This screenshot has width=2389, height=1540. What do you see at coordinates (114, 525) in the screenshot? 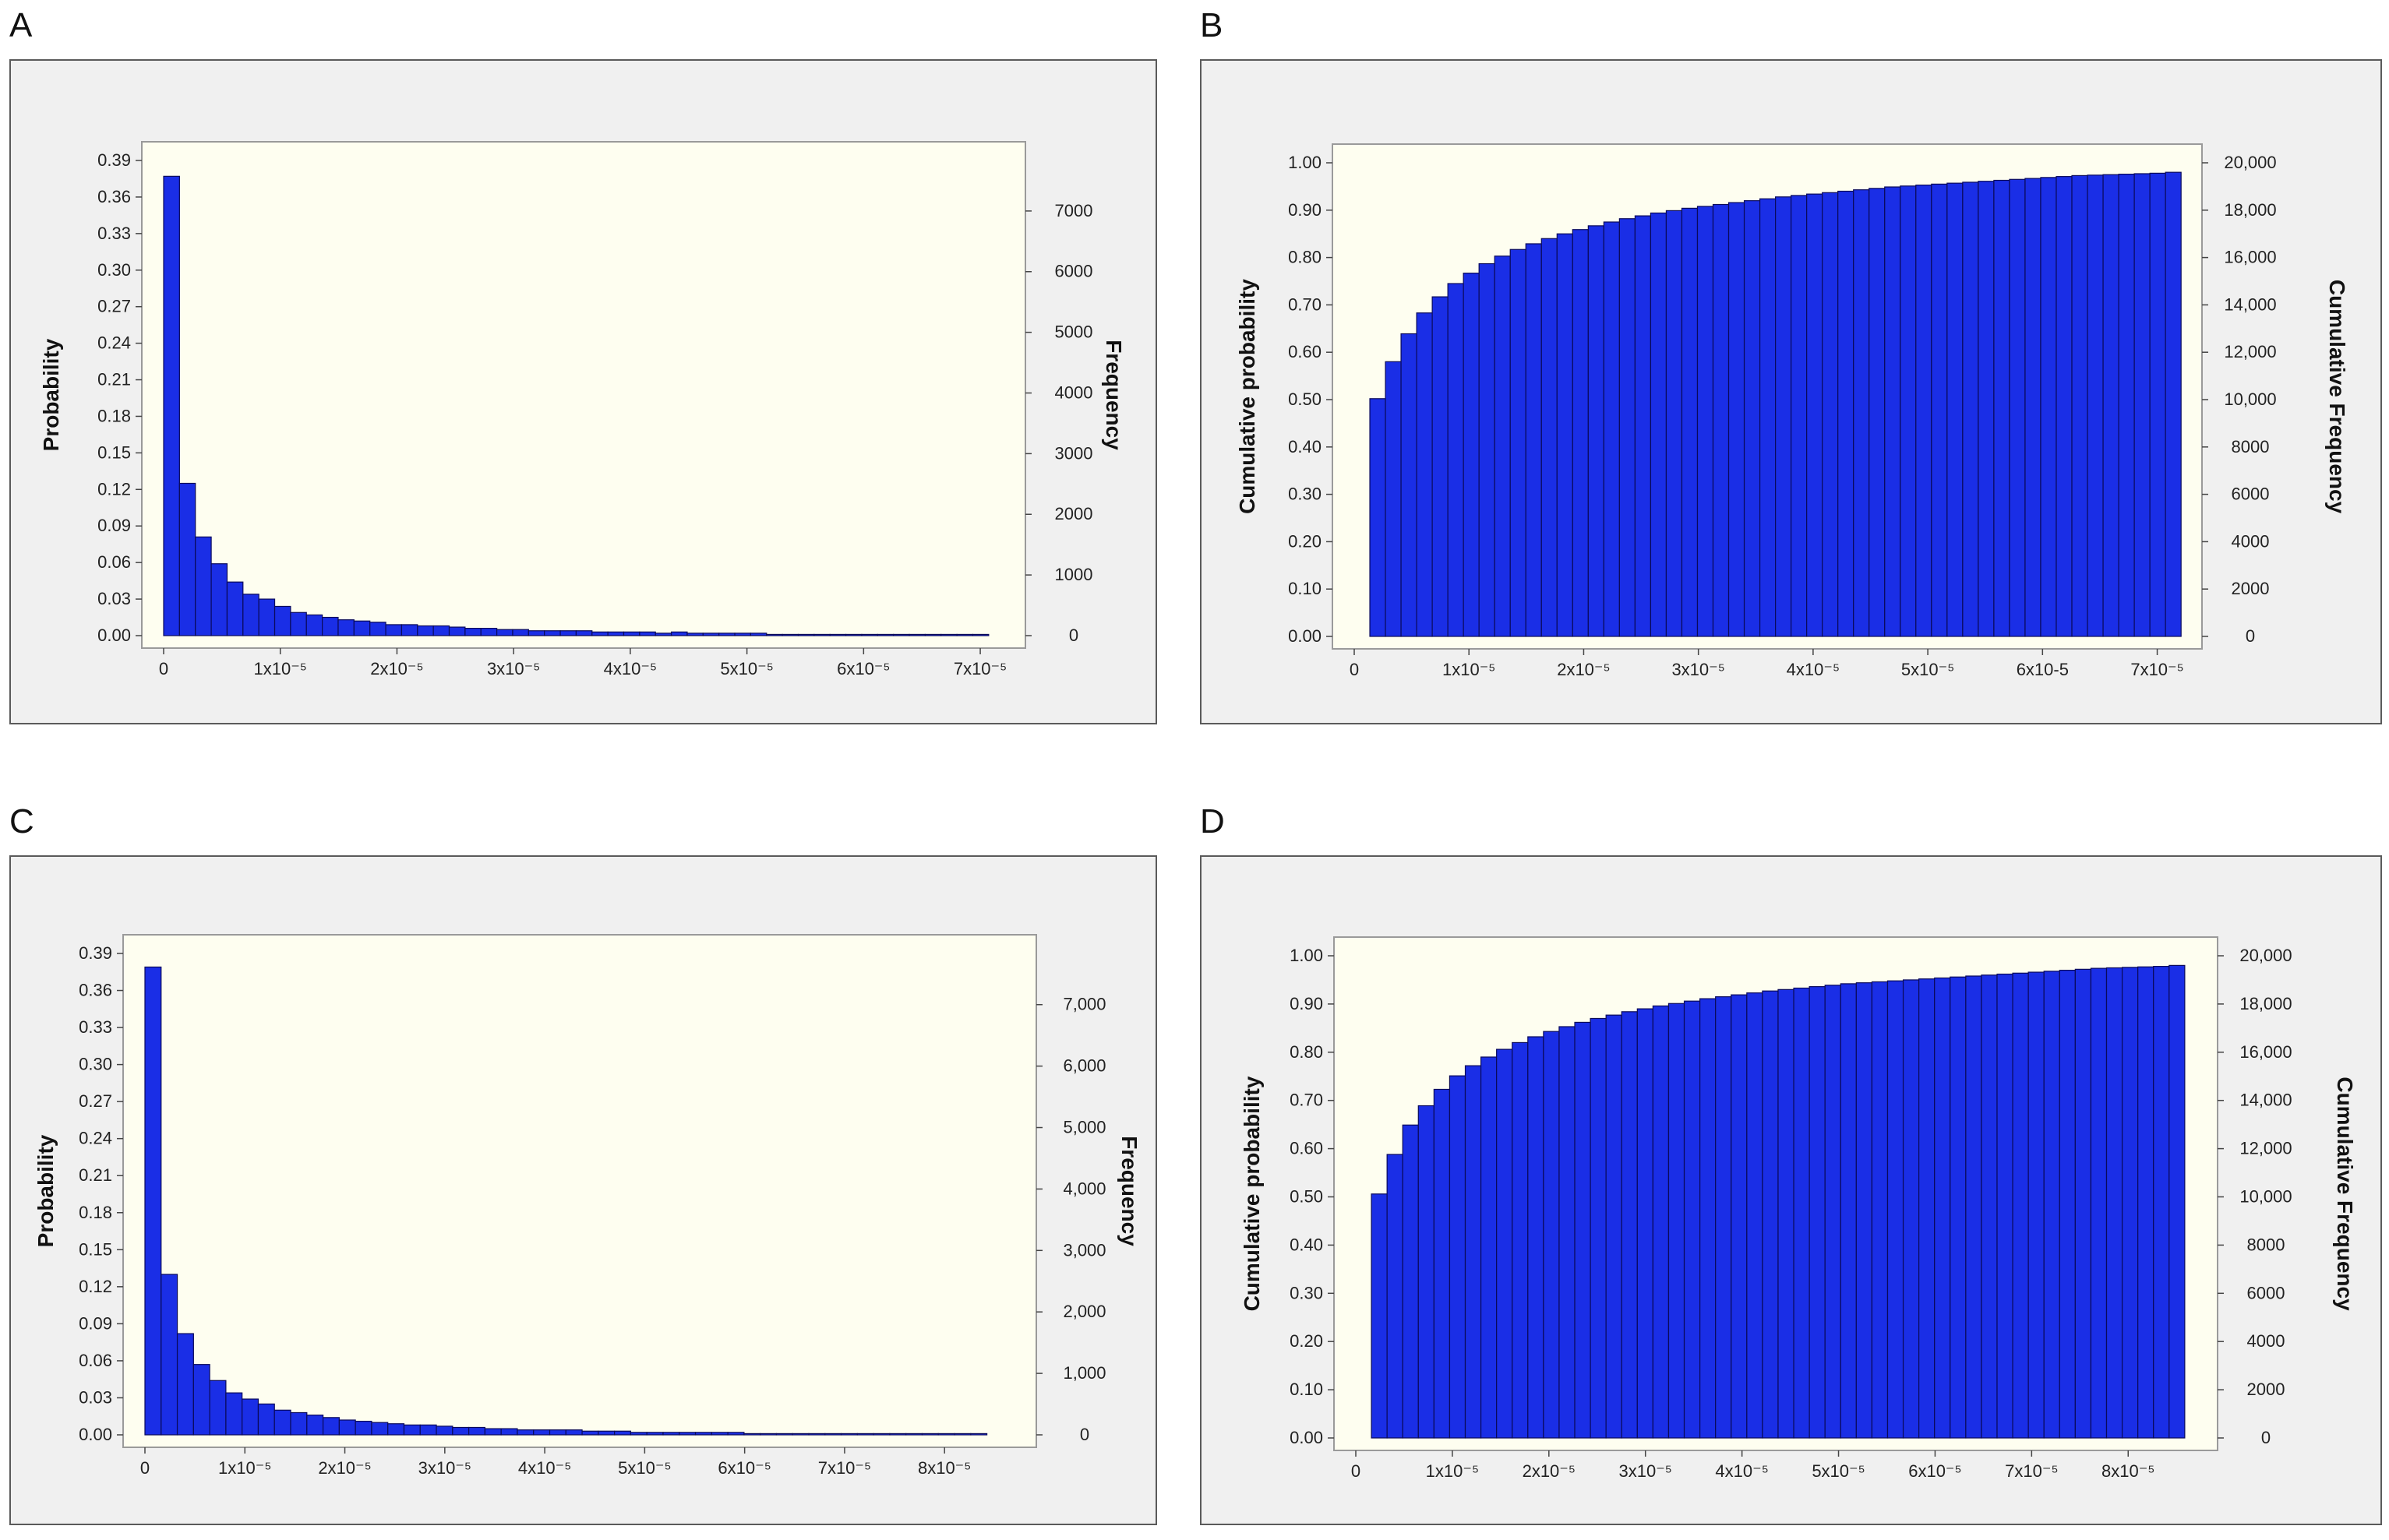
I see `y-tick-label: 0.09` at bounding box center [114, 525].